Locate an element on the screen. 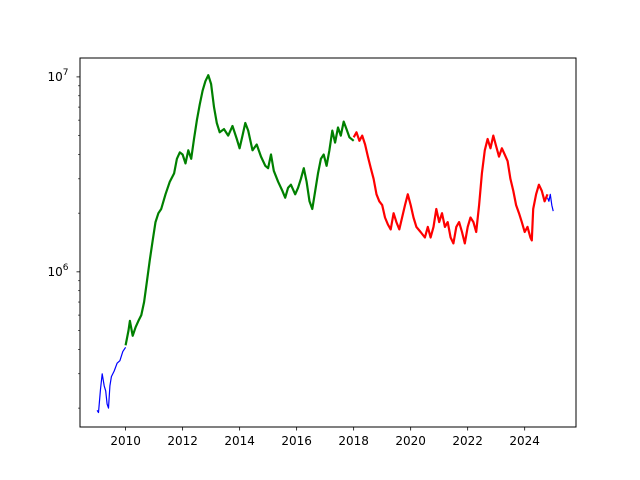 The image size is (640, 480). x-tick-label: 2022 is located at coordinates (467, 441).